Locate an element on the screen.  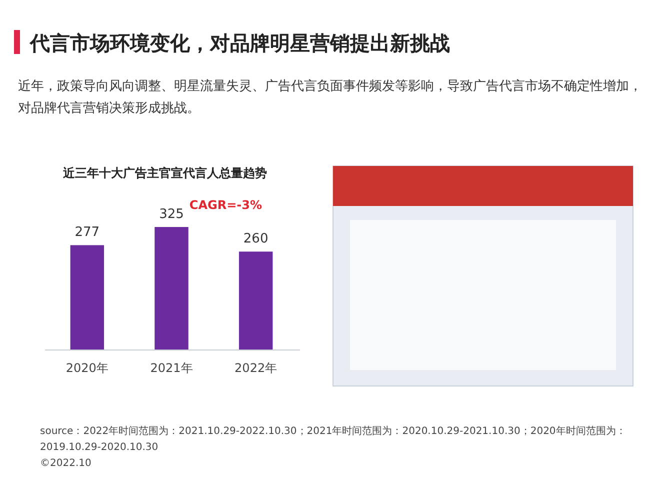
source-note: source：2022年时间范围为：2021.10.29-2022.10.30；2021年时间范围为：2020.10.29-2021.10.30；2020年时间范围为：2019.10.29-2020.10.30 is located at coordinates (333, 439).